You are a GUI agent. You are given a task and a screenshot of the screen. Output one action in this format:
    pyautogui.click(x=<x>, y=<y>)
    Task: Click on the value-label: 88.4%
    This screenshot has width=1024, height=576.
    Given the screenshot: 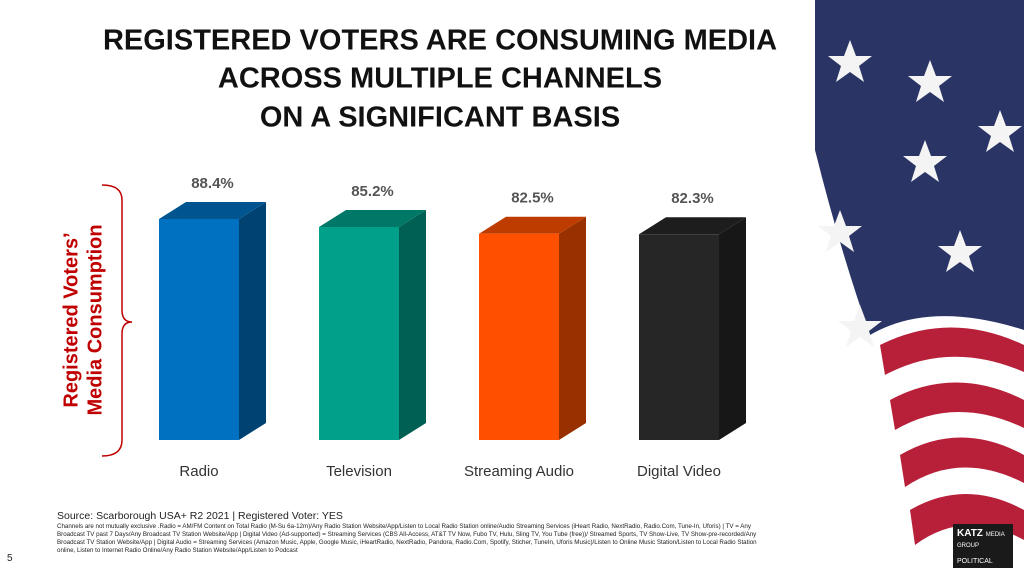 What is the action you would take?
    pyautogui.click(x=212, y=183)
    